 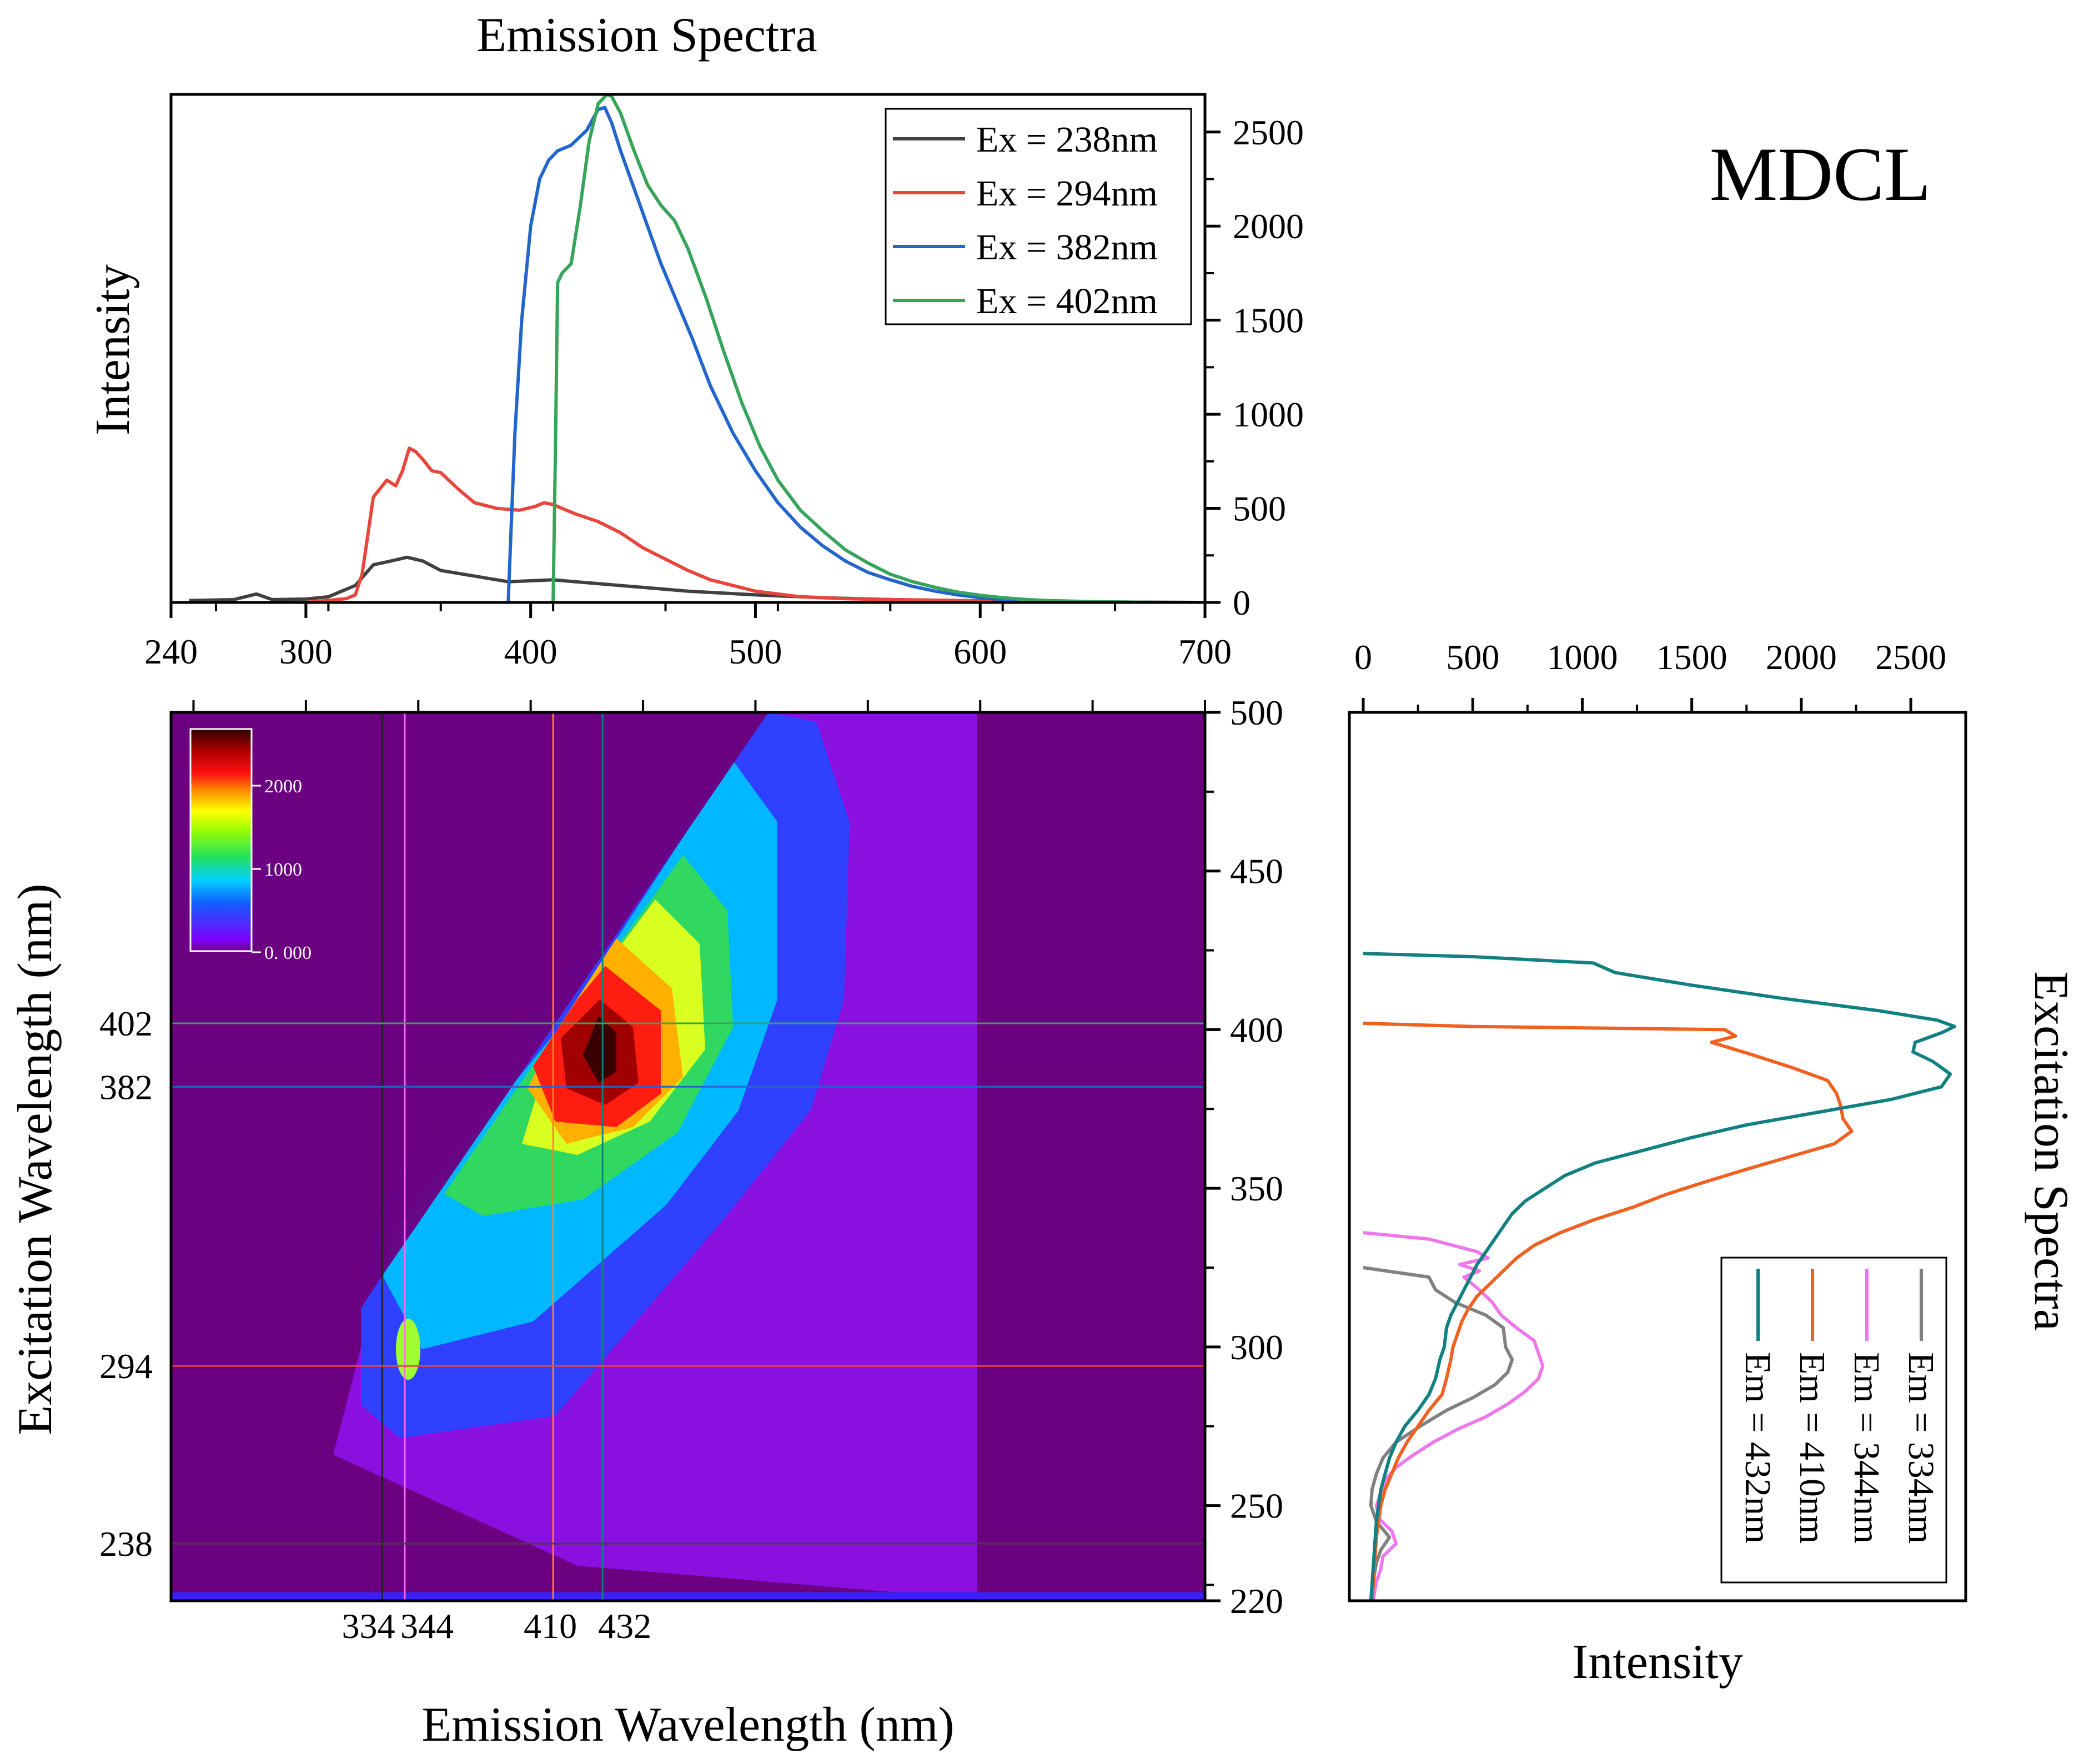 I want to click on excitation-x-tick-label: 1500, so click(x=1692, y=657).